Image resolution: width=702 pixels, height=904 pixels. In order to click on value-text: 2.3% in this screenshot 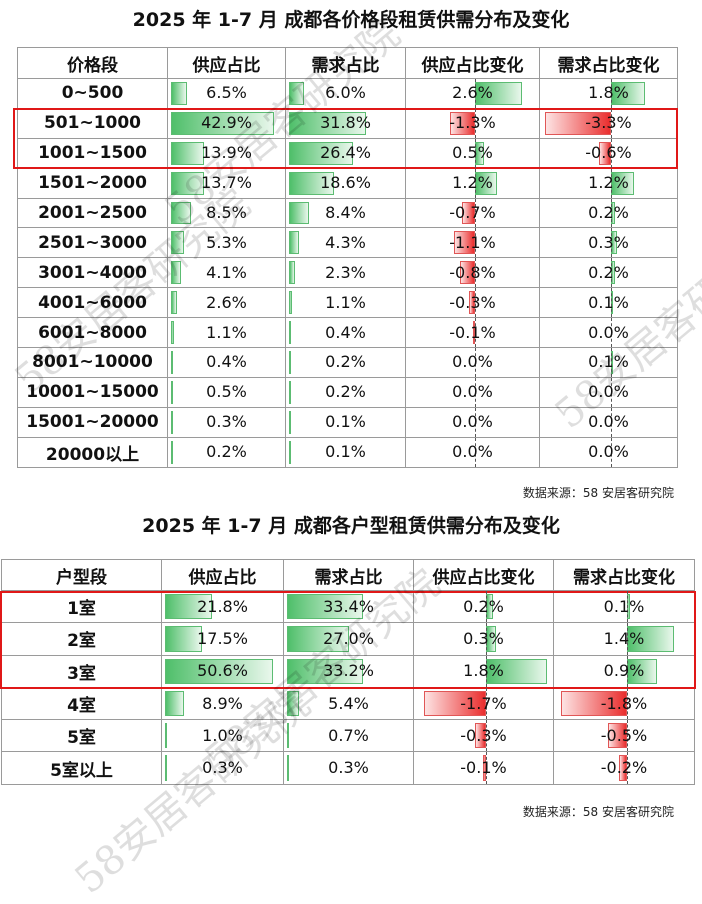, I will do `click(345, 272)`.